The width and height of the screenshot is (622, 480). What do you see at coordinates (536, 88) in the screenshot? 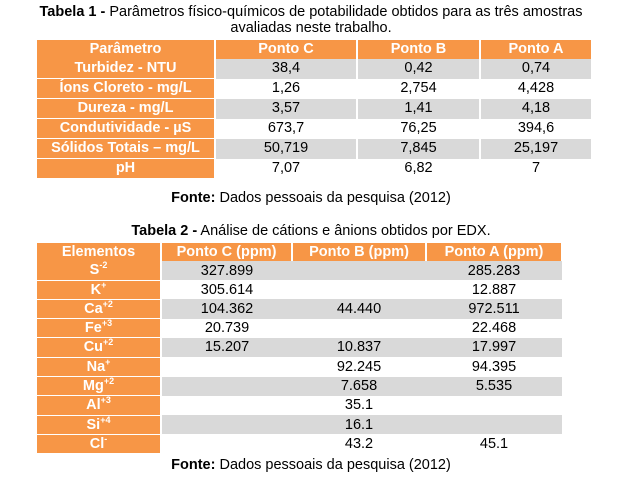
I see `table-cell: 4,428` at bounding box center [536, 88].